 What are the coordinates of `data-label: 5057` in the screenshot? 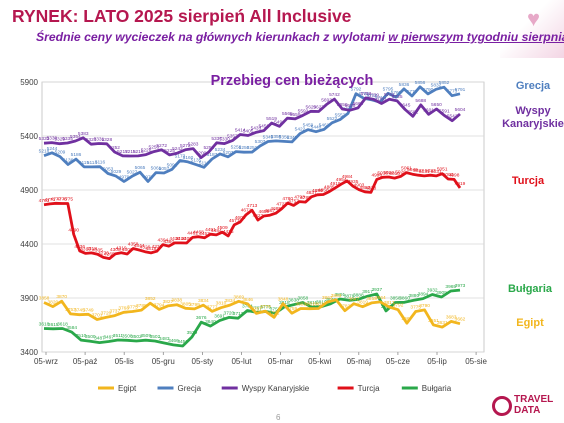 It's located at (164, 169).